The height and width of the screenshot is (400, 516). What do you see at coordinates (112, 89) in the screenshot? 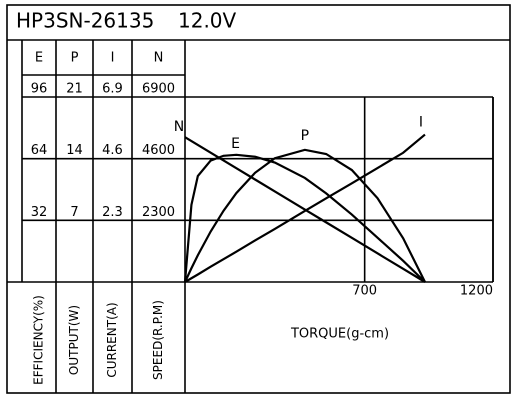
I see `y-tick-label: 6.9` at bounding box center [112, 89].